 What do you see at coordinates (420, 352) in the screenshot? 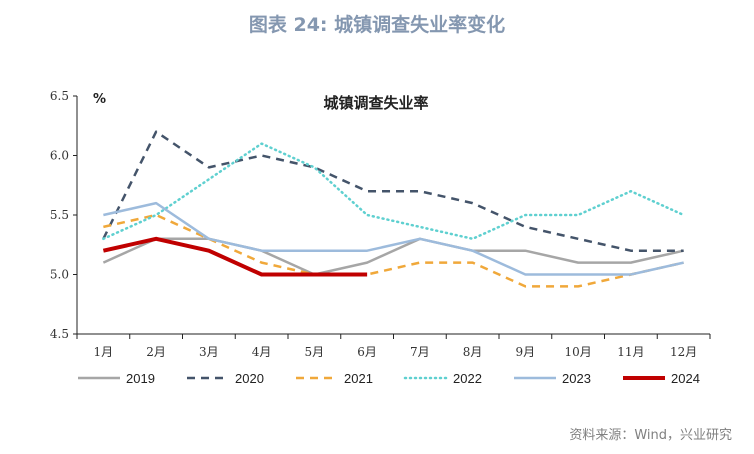
I see `x-tick-label: 7月` at bounding box center [420, 352].